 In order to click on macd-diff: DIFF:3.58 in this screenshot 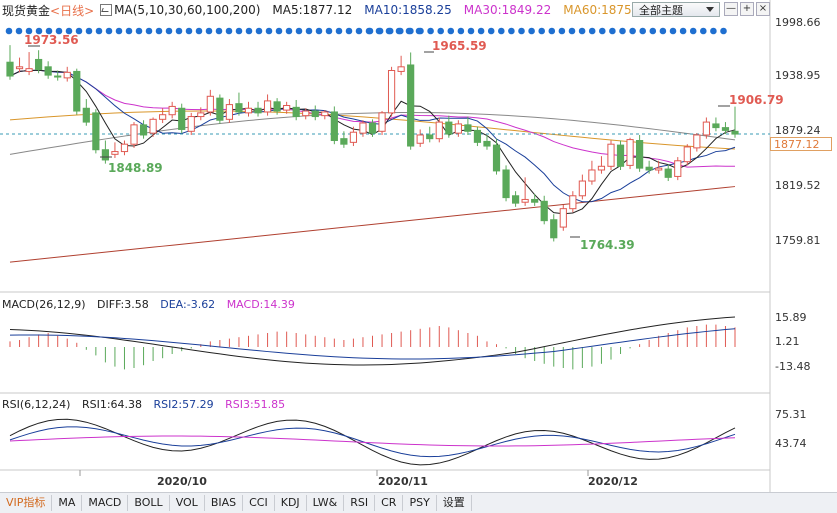, I will do `click(123, 304)`.